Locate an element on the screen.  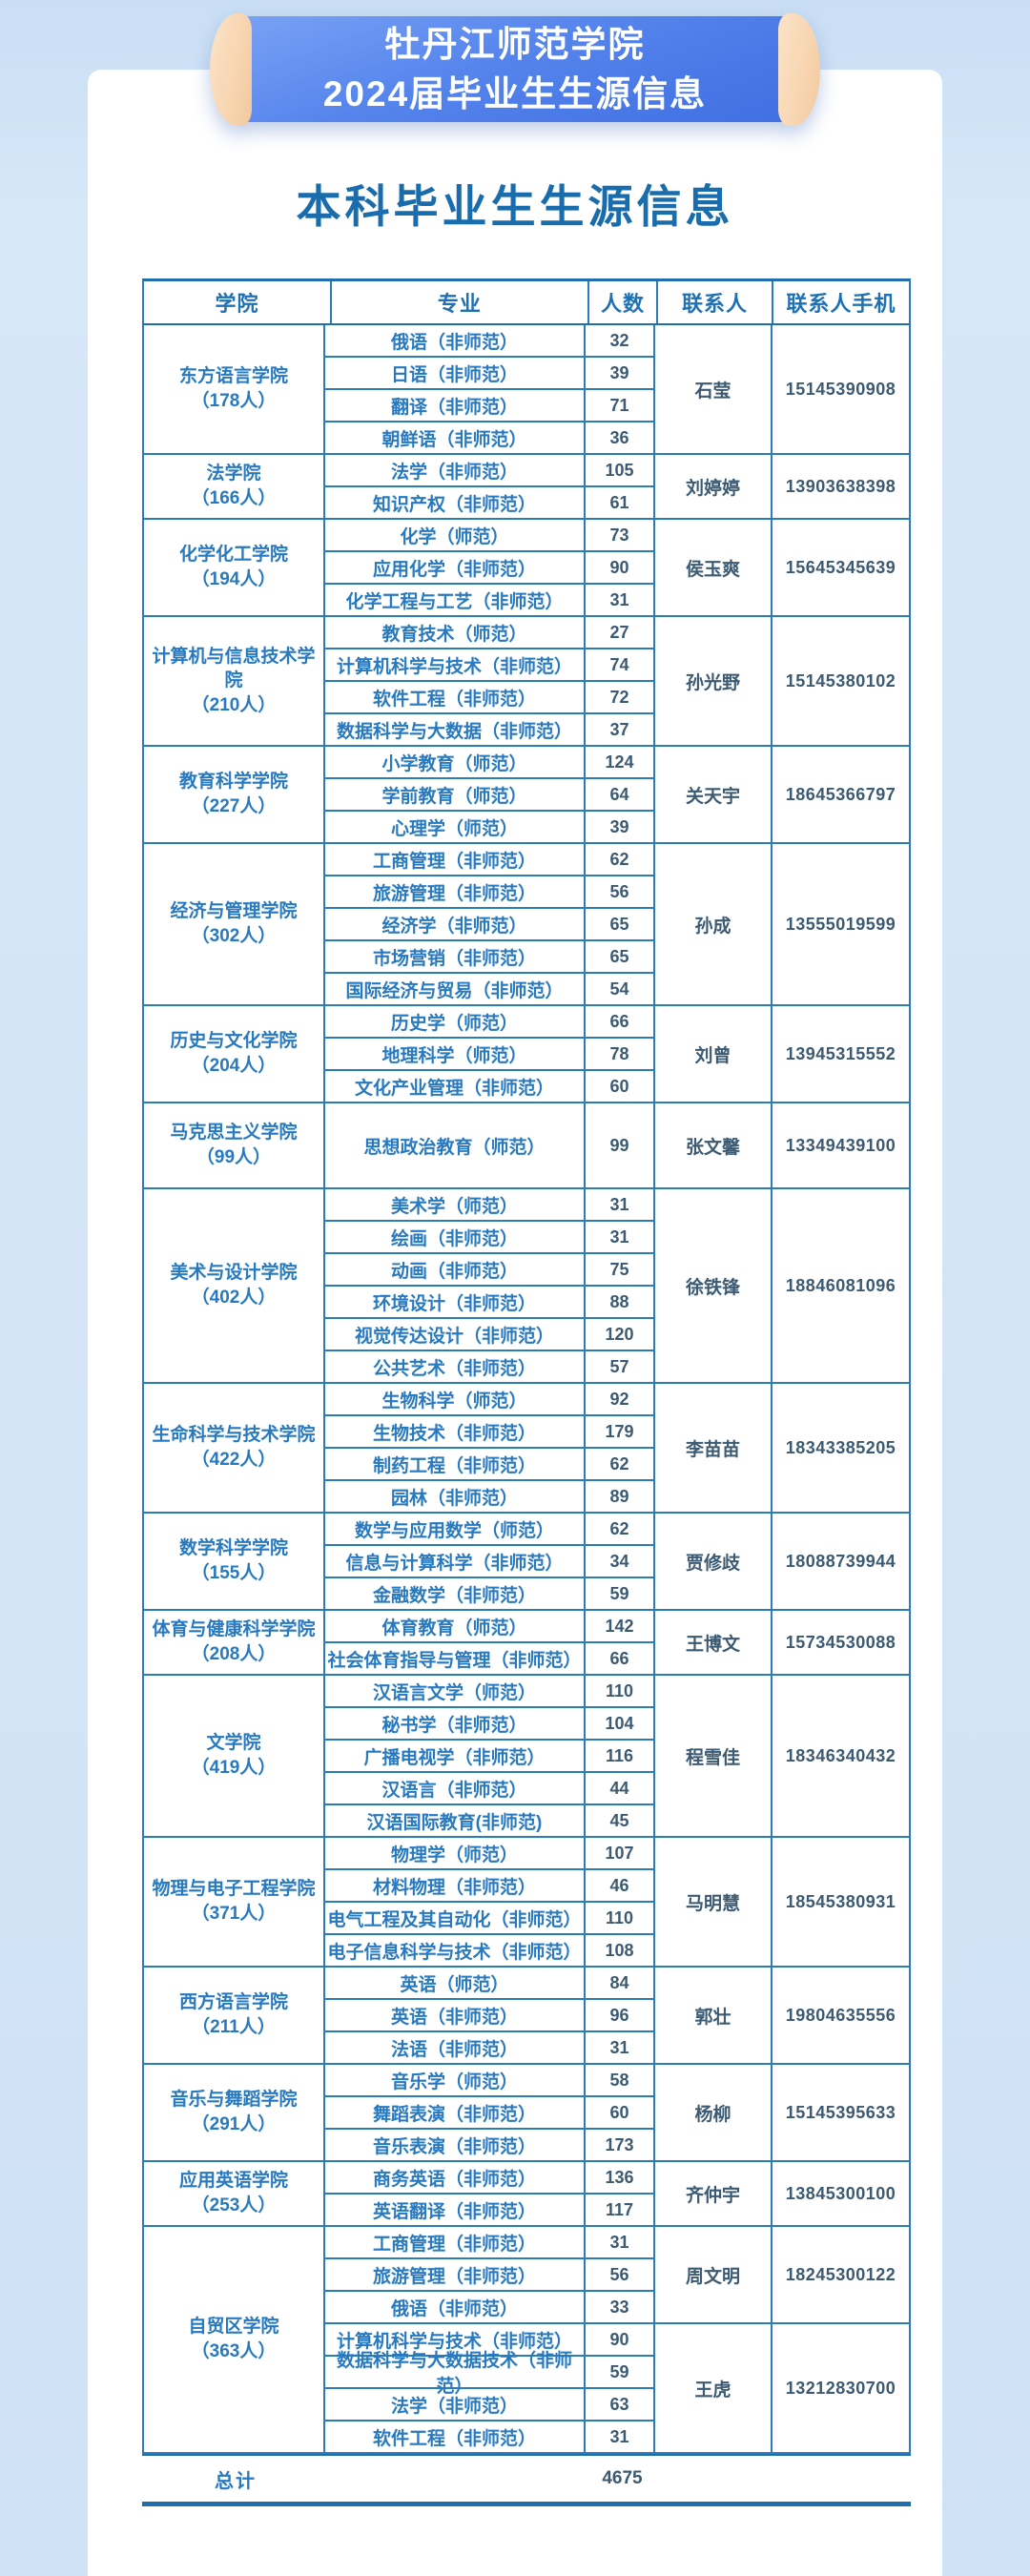
banner-line-1: 牡丹江师范学院 is located at coordinates (515, 45).